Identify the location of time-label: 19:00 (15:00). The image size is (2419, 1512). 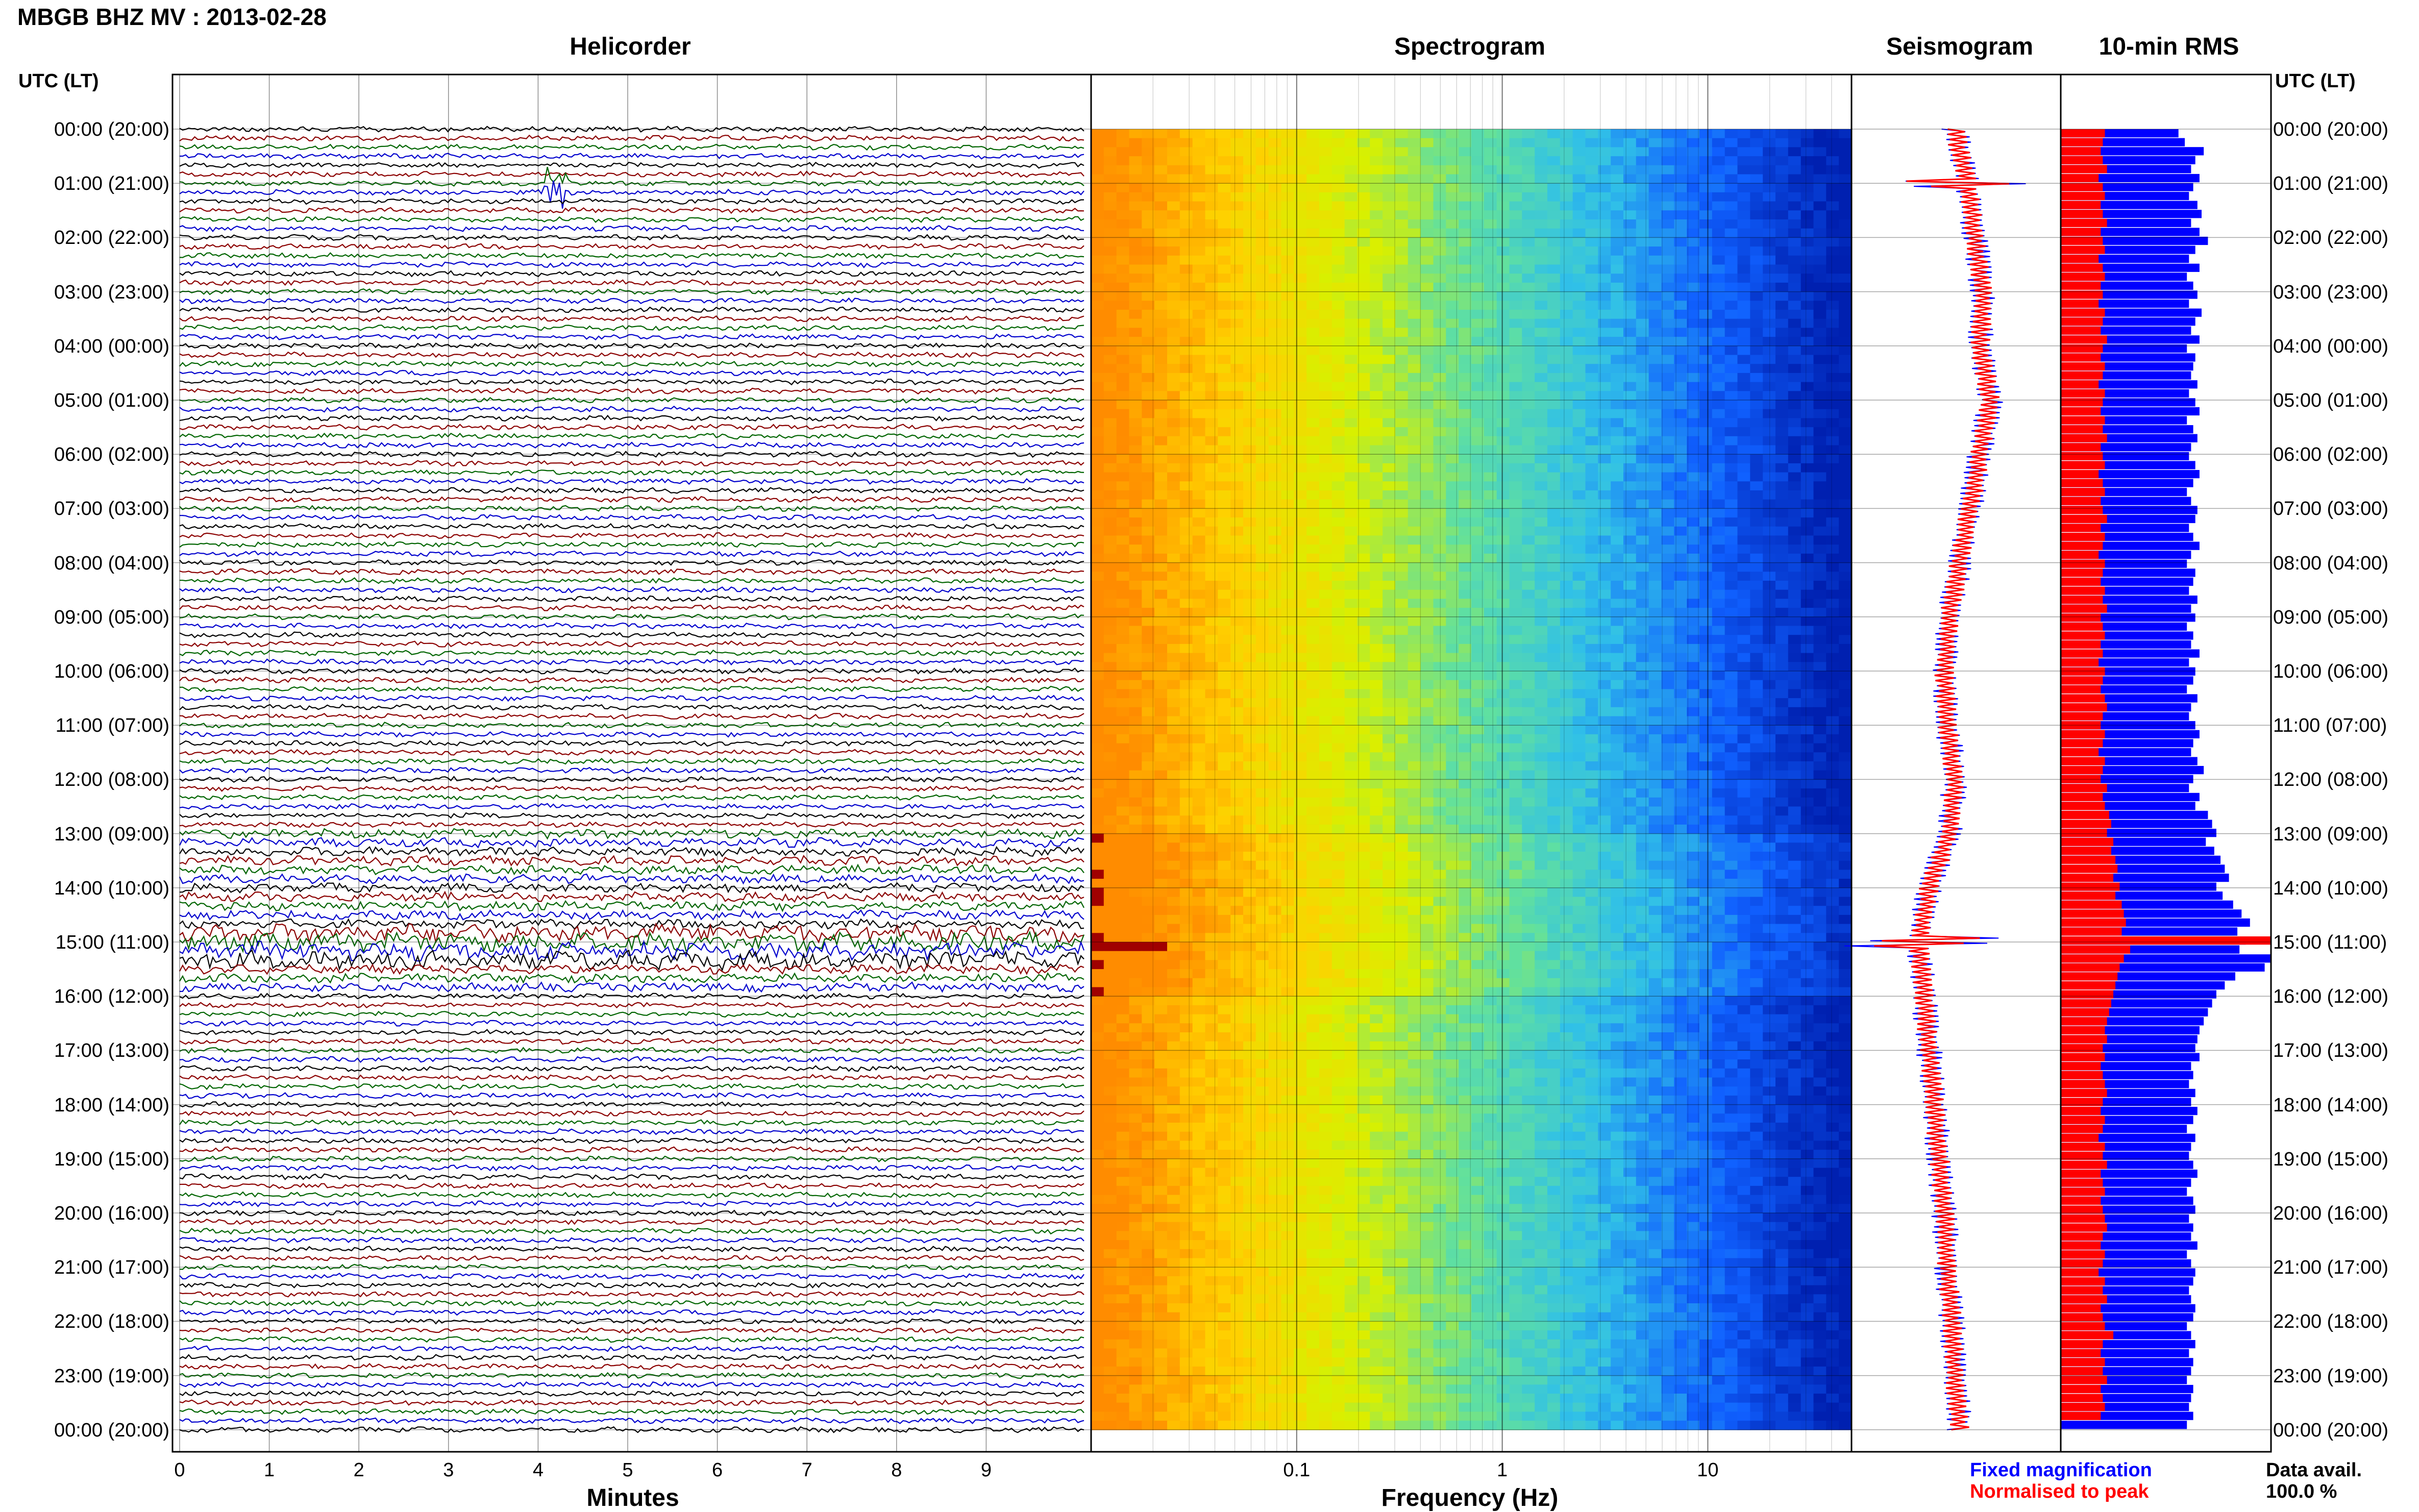
(111, 1159).